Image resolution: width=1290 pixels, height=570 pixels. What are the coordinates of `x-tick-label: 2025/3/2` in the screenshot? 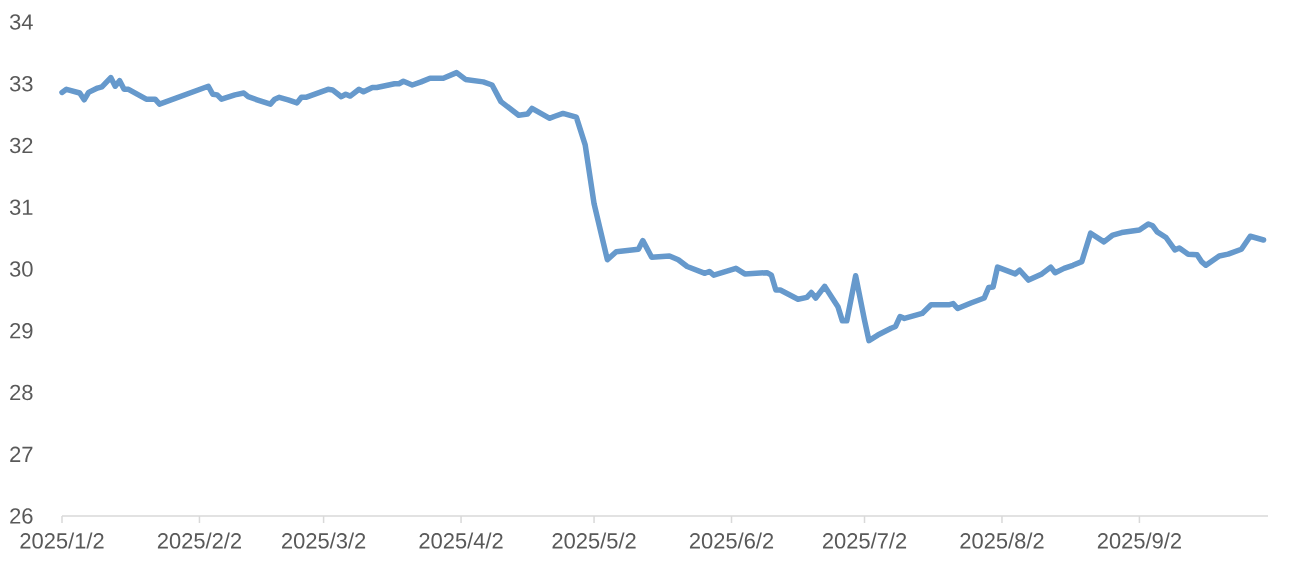 It's located at (324, 540).